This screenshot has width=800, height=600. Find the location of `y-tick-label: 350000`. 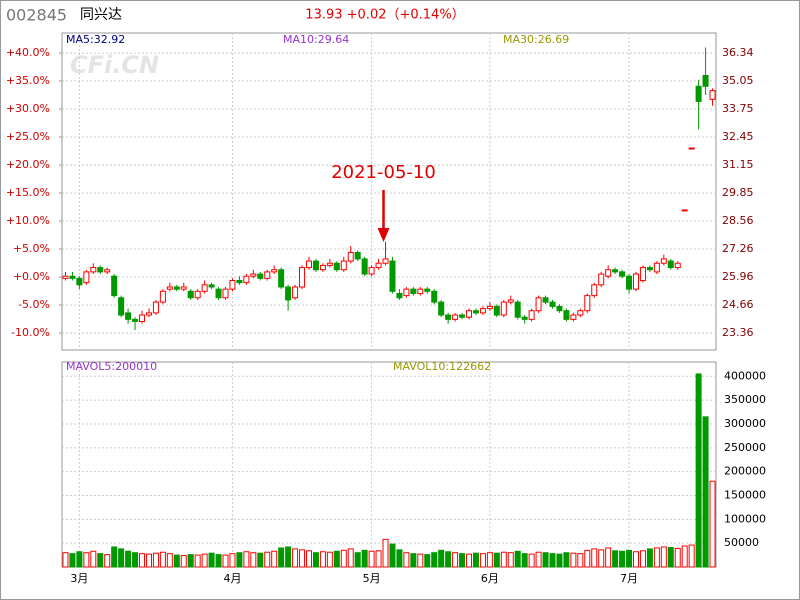

y-tick-label: 350000 is located at coordinates (745, 399).